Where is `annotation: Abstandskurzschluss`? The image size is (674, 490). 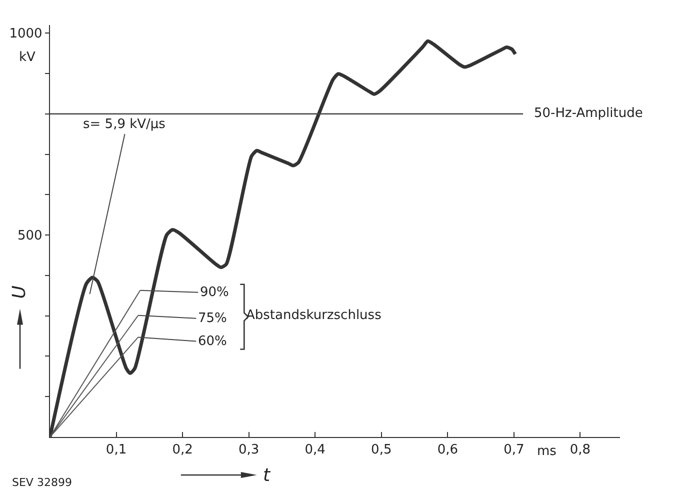
annotation: Abstandskurzschluss is located at coordinates (314, 315).